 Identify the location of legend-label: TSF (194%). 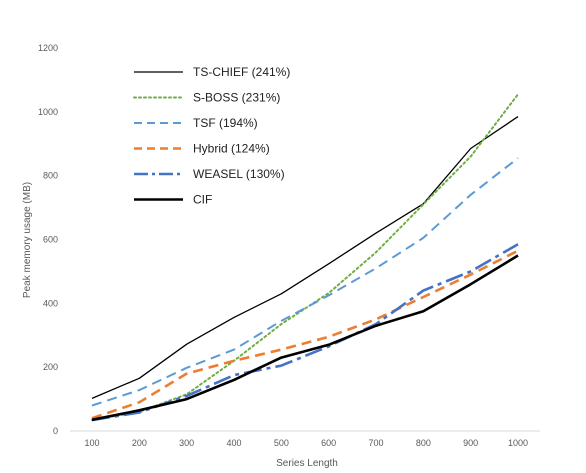
(225, 123).